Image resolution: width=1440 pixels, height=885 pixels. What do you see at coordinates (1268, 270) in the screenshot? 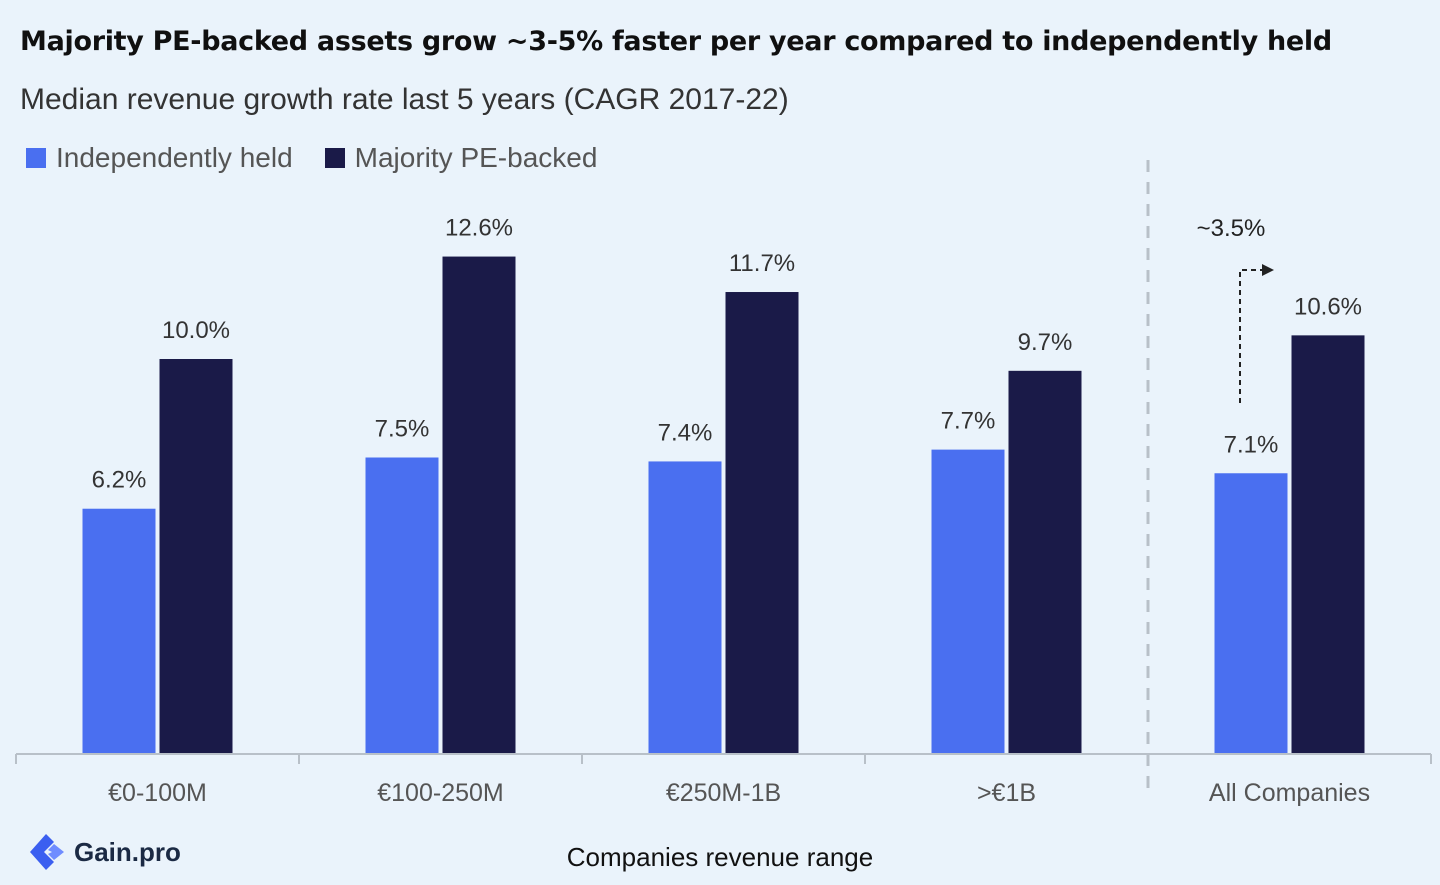
I see `annotation-arrowhead` at bounding box center [1268, 270].